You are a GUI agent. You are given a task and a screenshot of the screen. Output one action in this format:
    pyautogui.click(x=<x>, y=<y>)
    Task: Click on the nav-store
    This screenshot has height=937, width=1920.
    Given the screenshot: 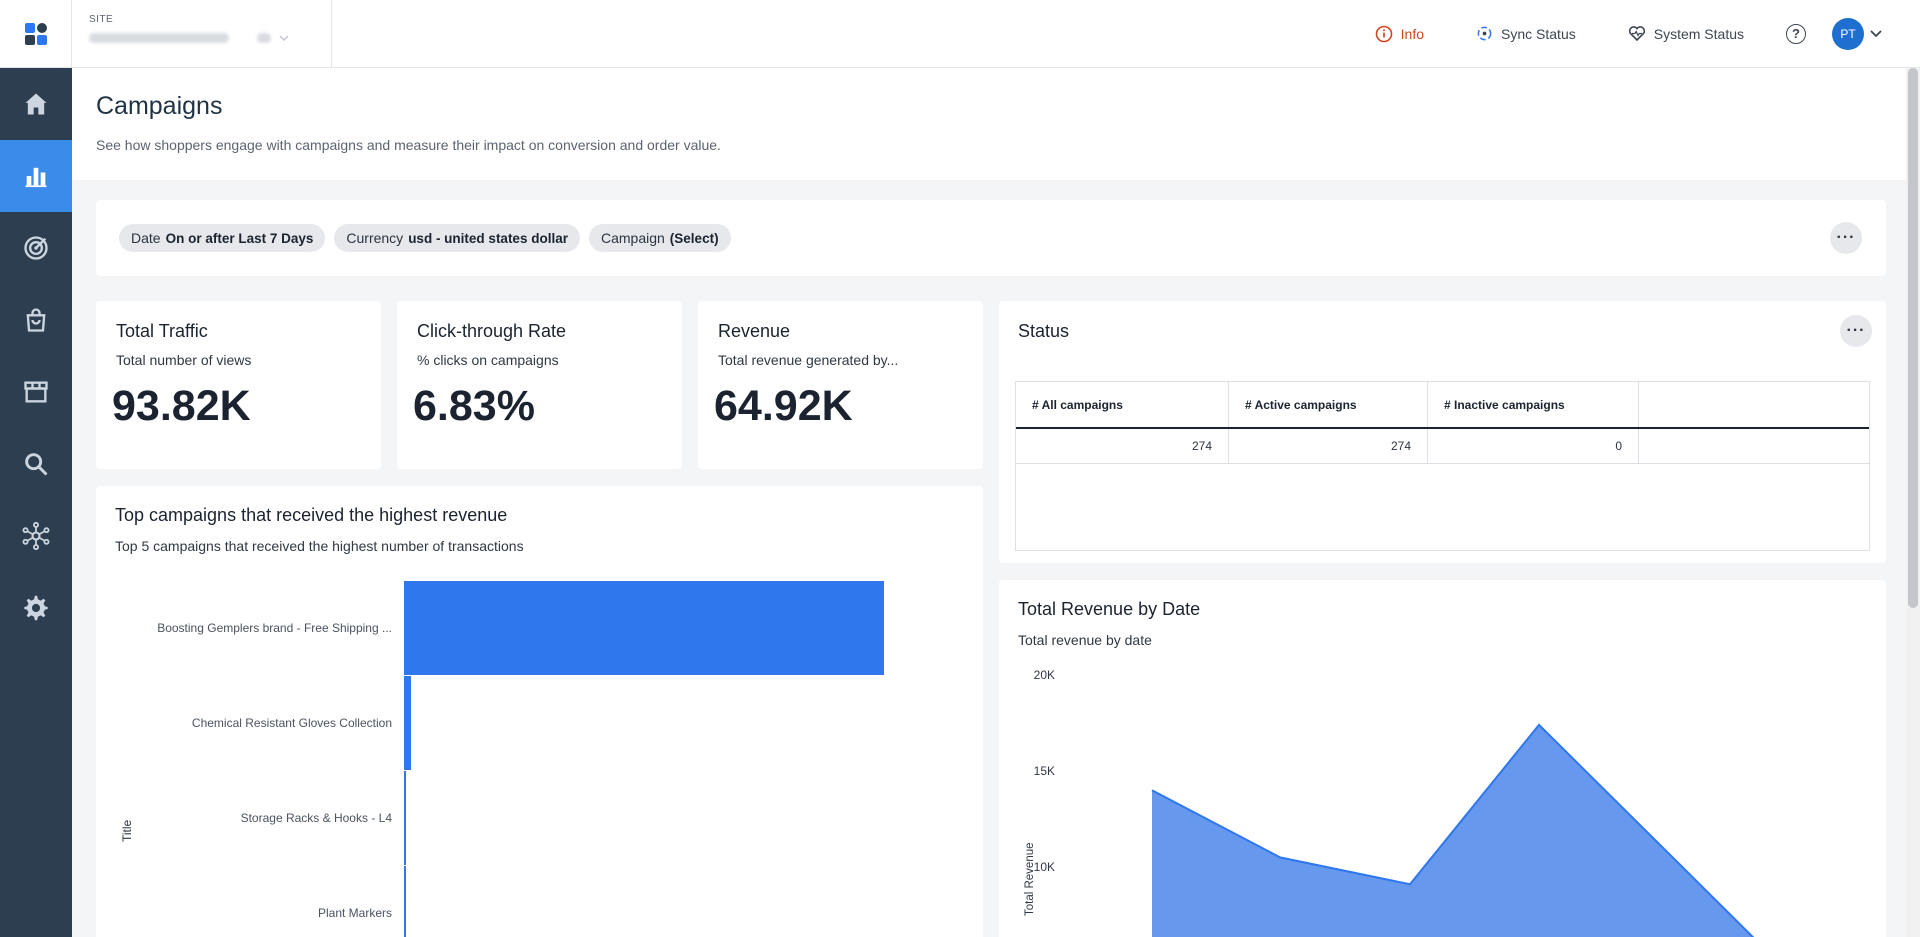 What is the action you would take?
    pyautogui.click(x=36, y=392)
    